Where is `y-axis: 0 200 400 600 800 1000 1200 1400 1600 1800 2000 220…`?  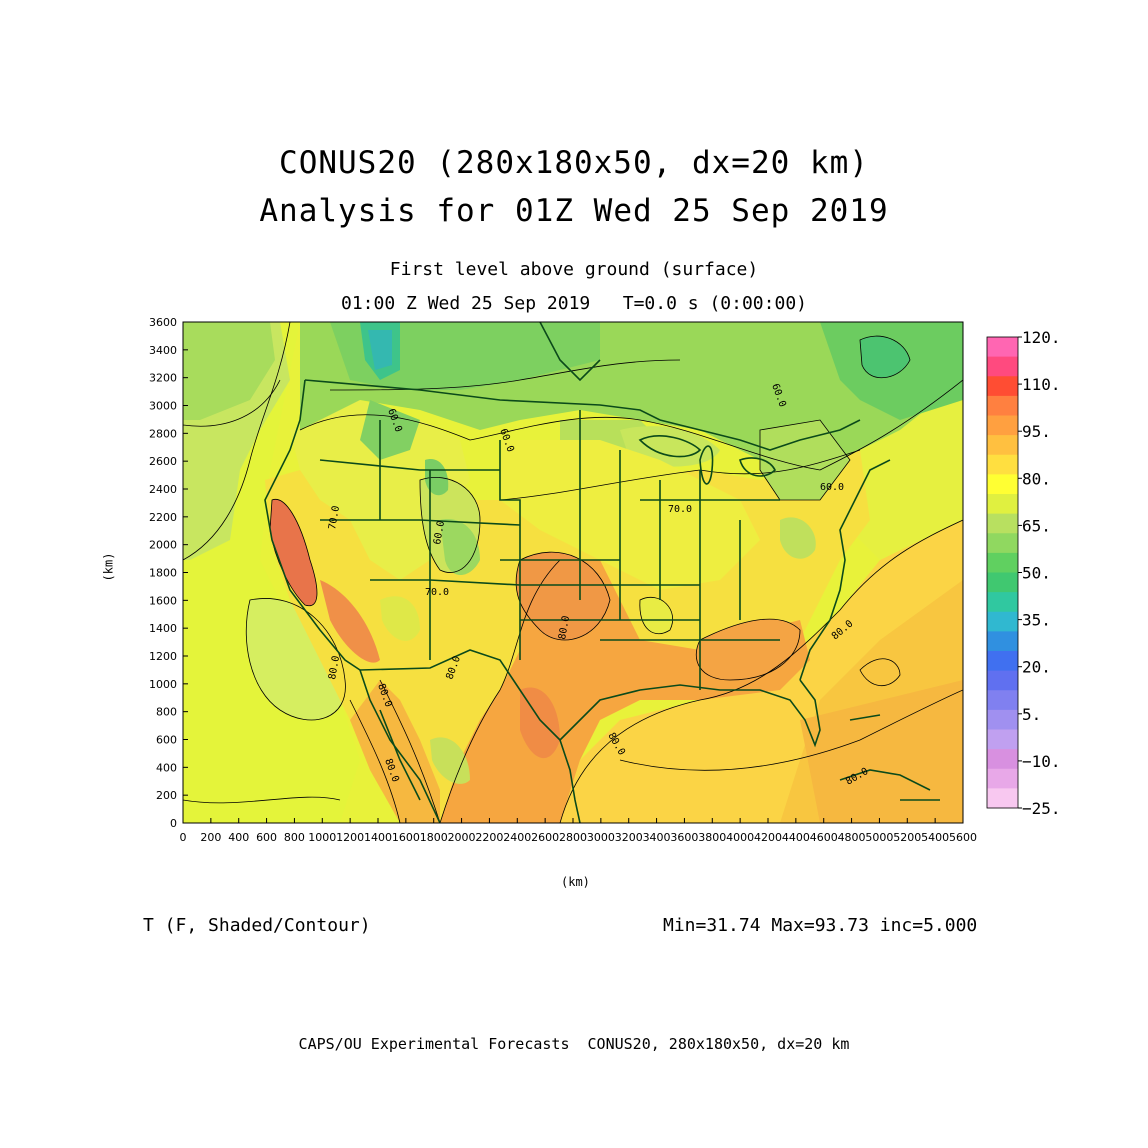
y-axis: 0 200 400 600 800 1000 1200 1400 1600 1800 2000 220… is located at coordinates (168, 573).